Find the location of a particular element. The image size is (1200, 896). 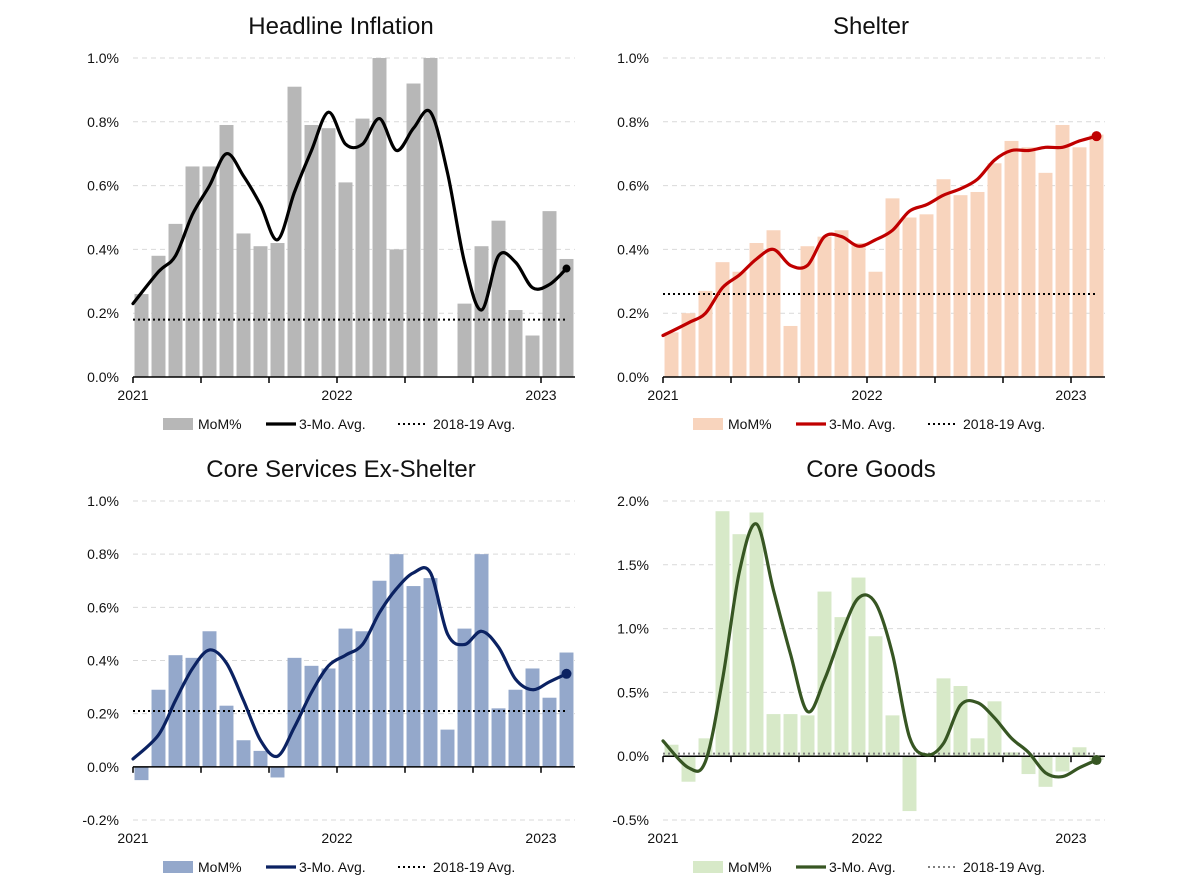

y-tick-label: 0.5% is located at coordinates (633, 692).